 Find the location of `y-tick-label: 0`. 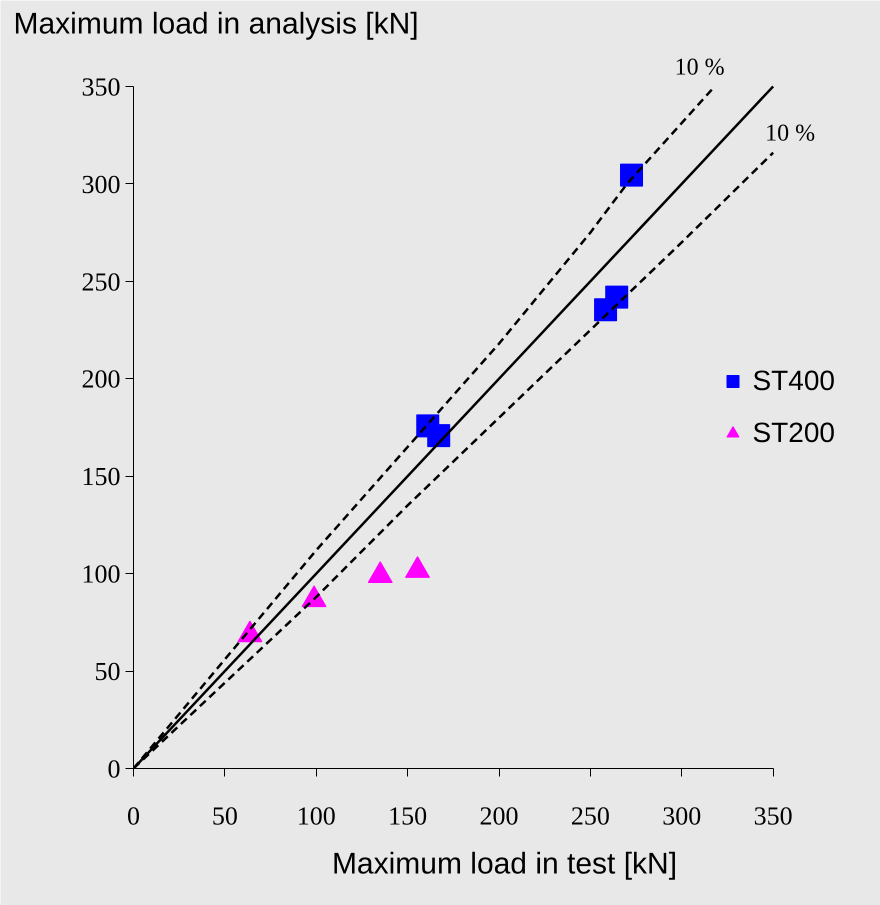

y-tick-label: 0 is located at coordinates (114, 769).